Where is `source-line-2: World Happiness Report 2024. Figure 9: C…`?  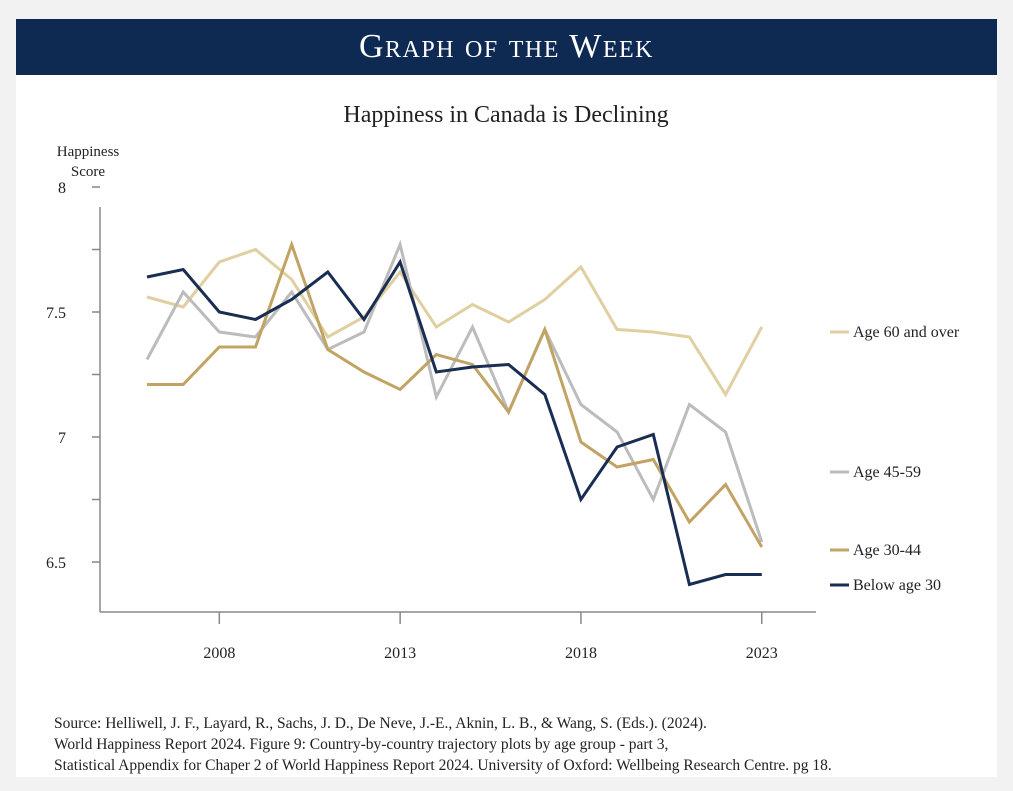 source-line-2: World Happiness Report 2024. Figure 9: C… is located at coordinates (361, 744).